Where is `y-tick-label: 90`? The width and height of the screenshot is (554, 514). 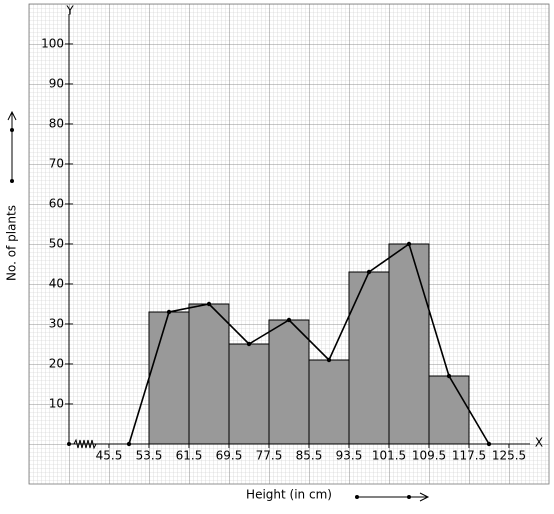
y-tick-label: 90 is located at coordinates (56, 84).